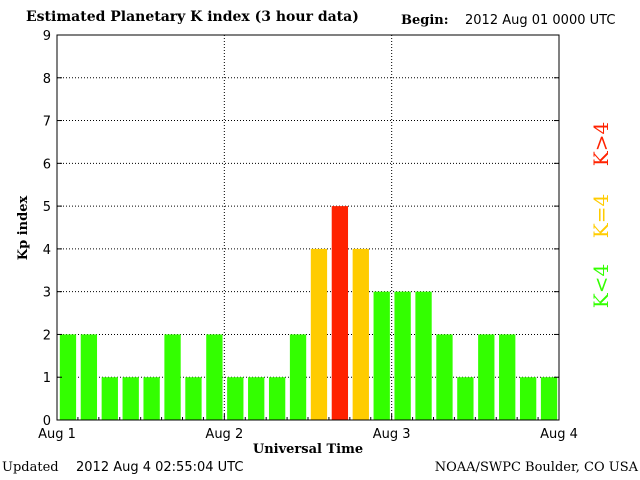  I want to click on y-tick-label: 0, so click(47, 421).